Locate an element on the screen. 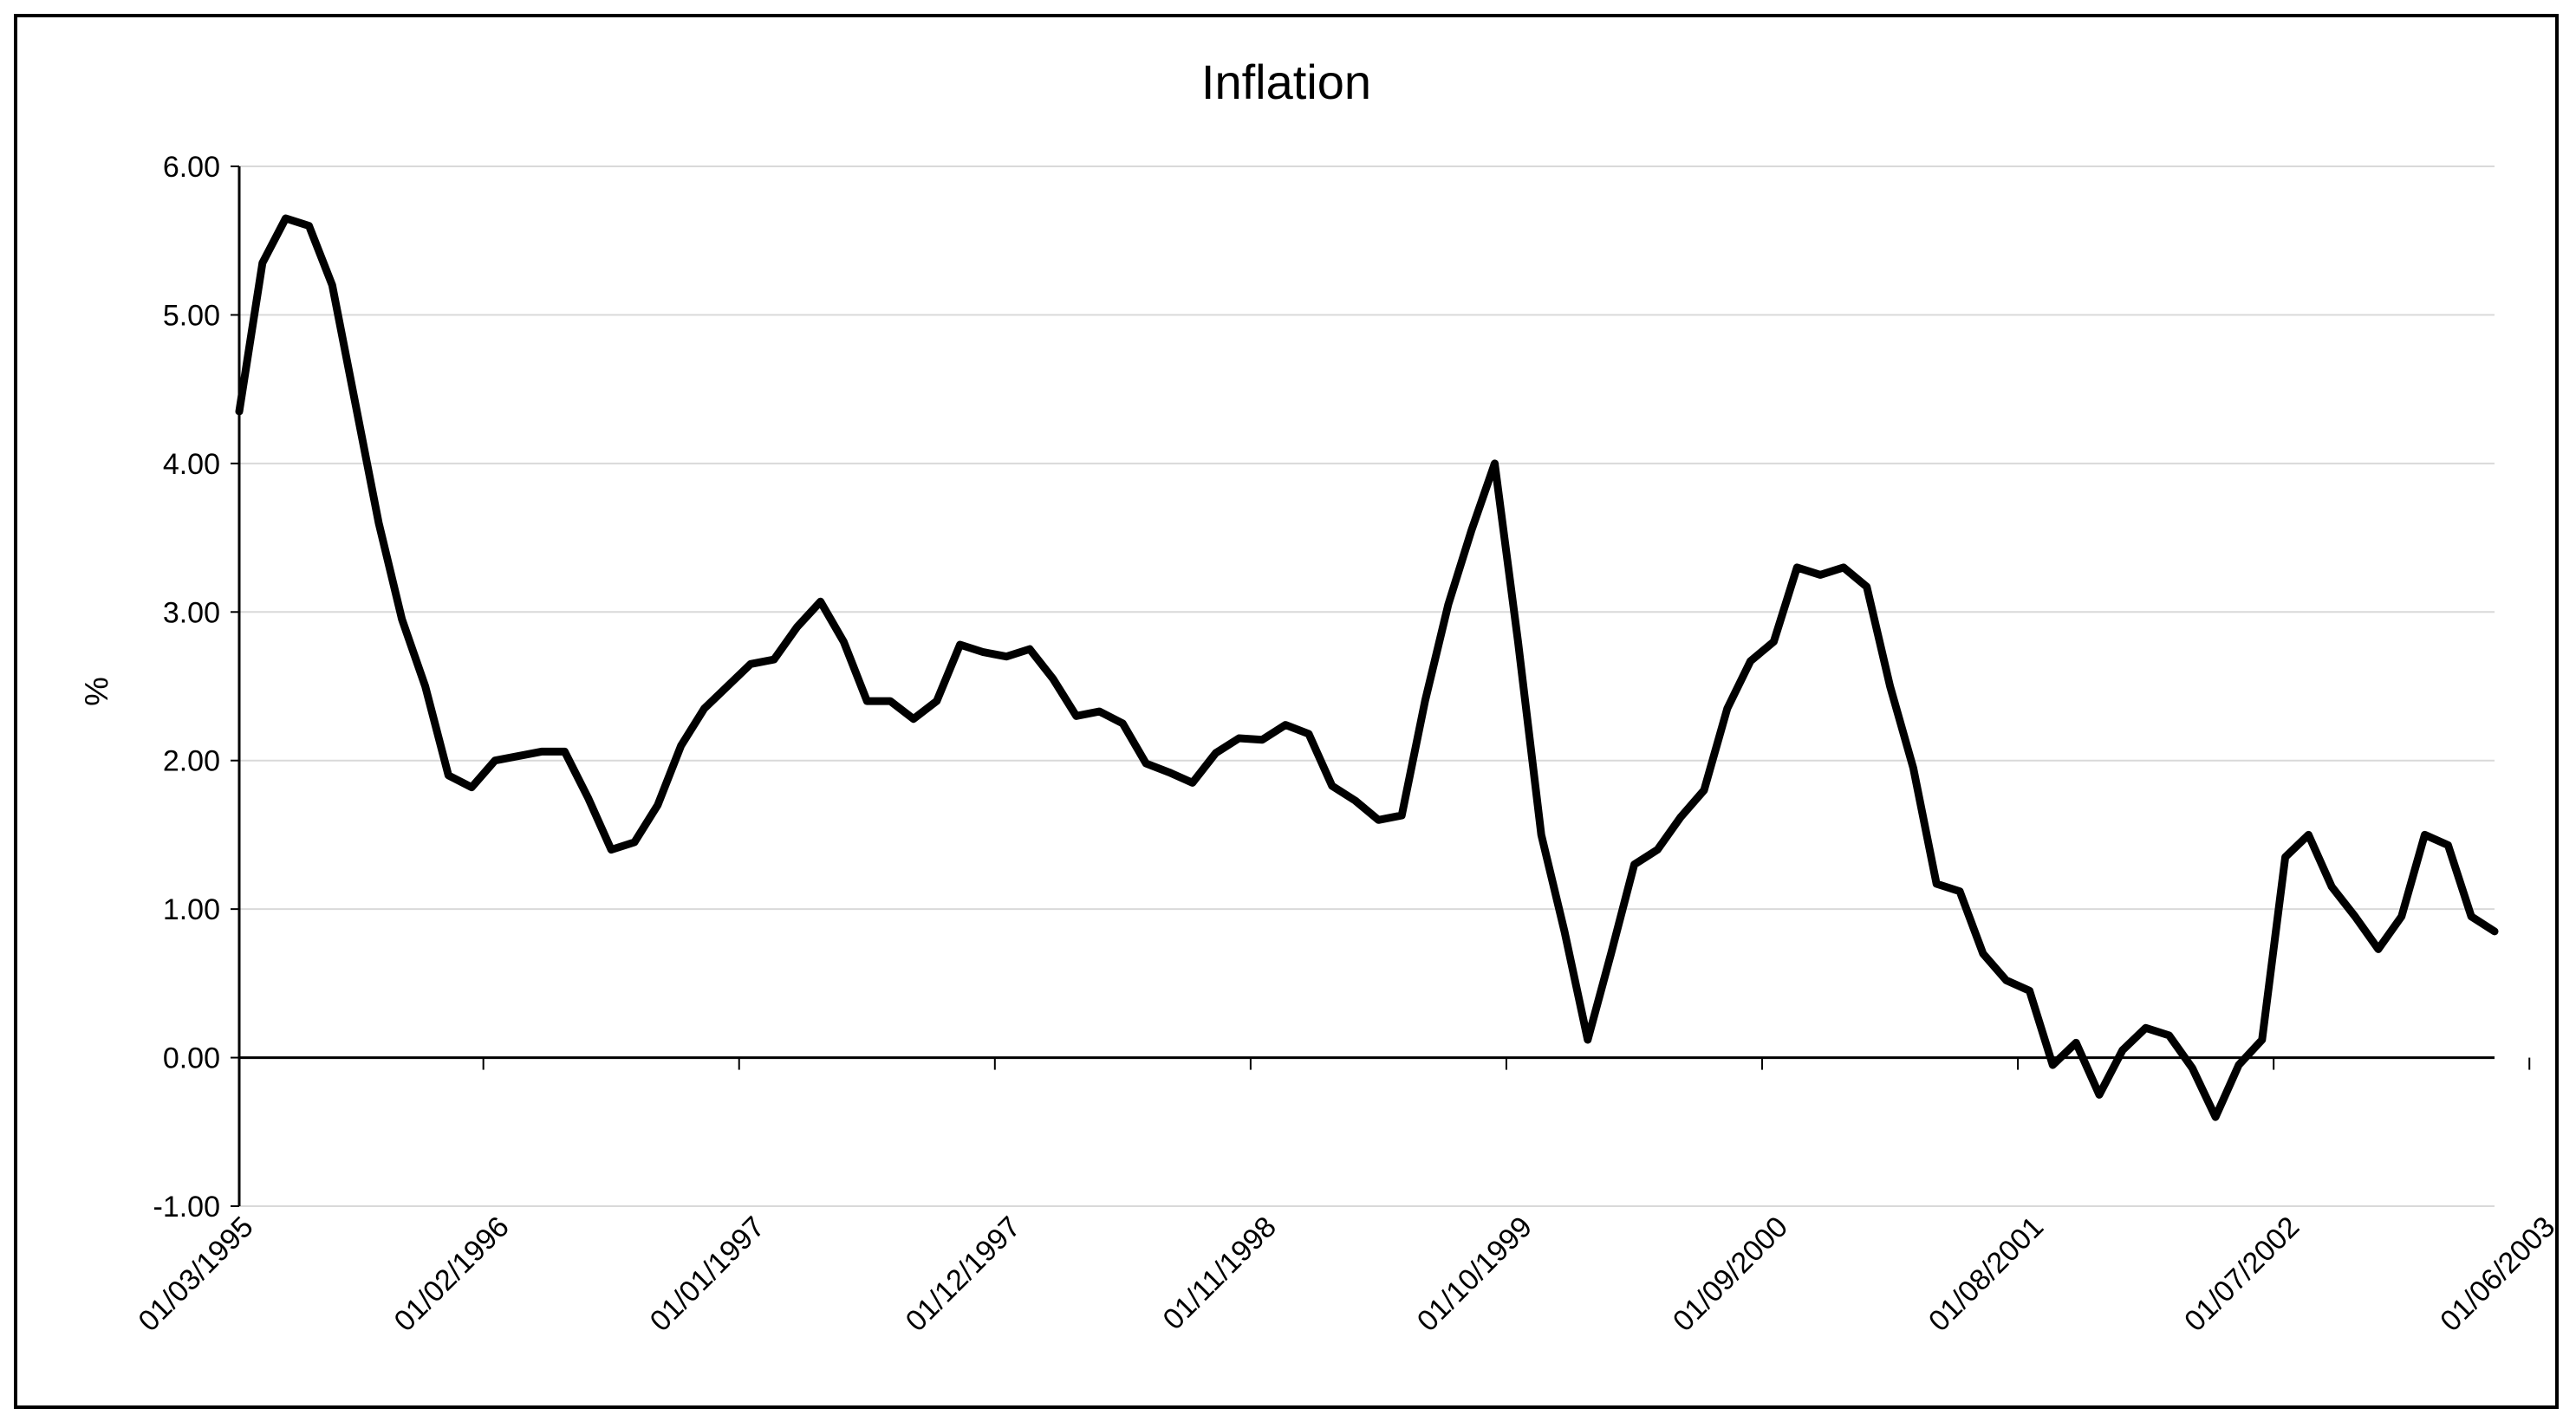 Image resolution: width=2576 pixels, height=1428 pixels. x-tick-label: 01/03/1995 is located at coordinates (195, 1274).